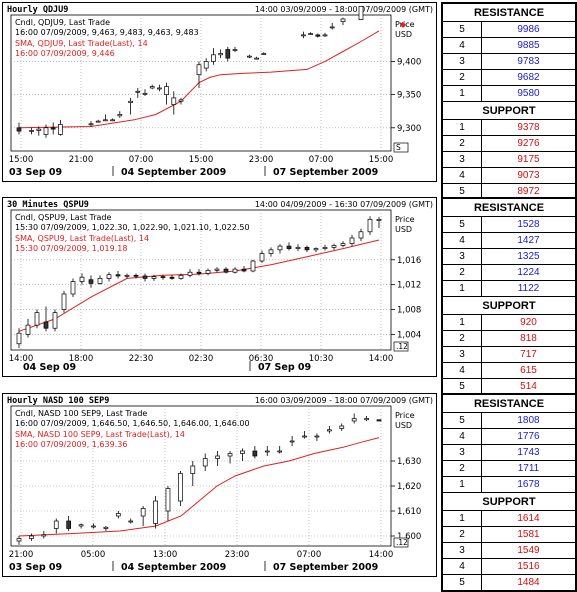  Describe the element at coordinates (63, 217) in the screenshot. I see `legend-candle-label: Cndl, QSPU9, Last Trade` at that location.